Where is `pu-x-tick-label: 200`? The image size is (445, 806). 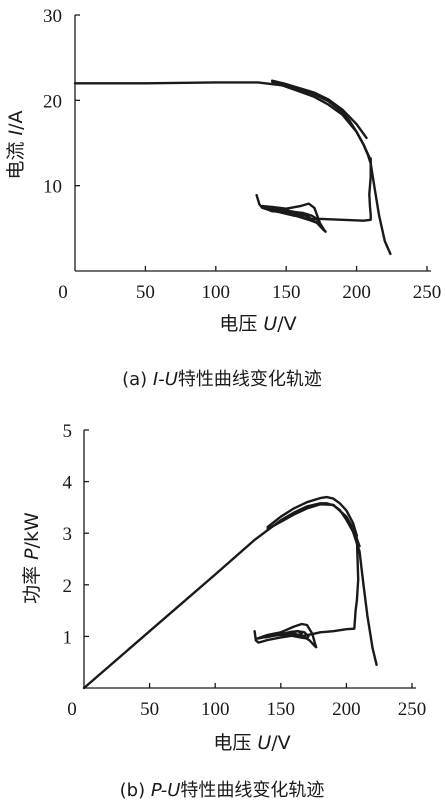 pu-x-tick-label: 200 is located at coordinates (346, 709).